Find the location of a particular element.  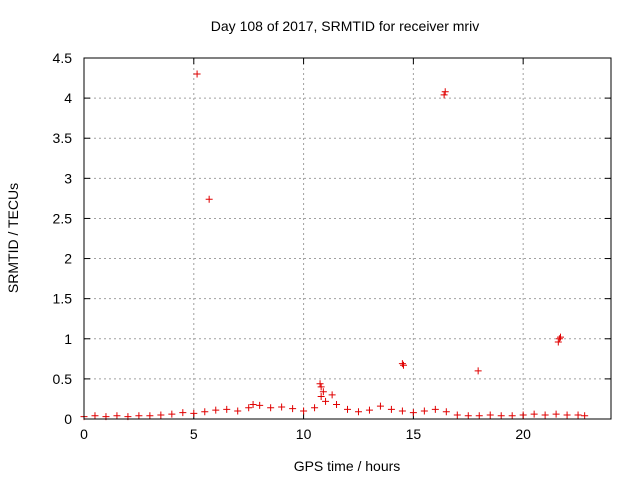

x-axis-label: GPS time / hours is located at coordinates (347, 466).